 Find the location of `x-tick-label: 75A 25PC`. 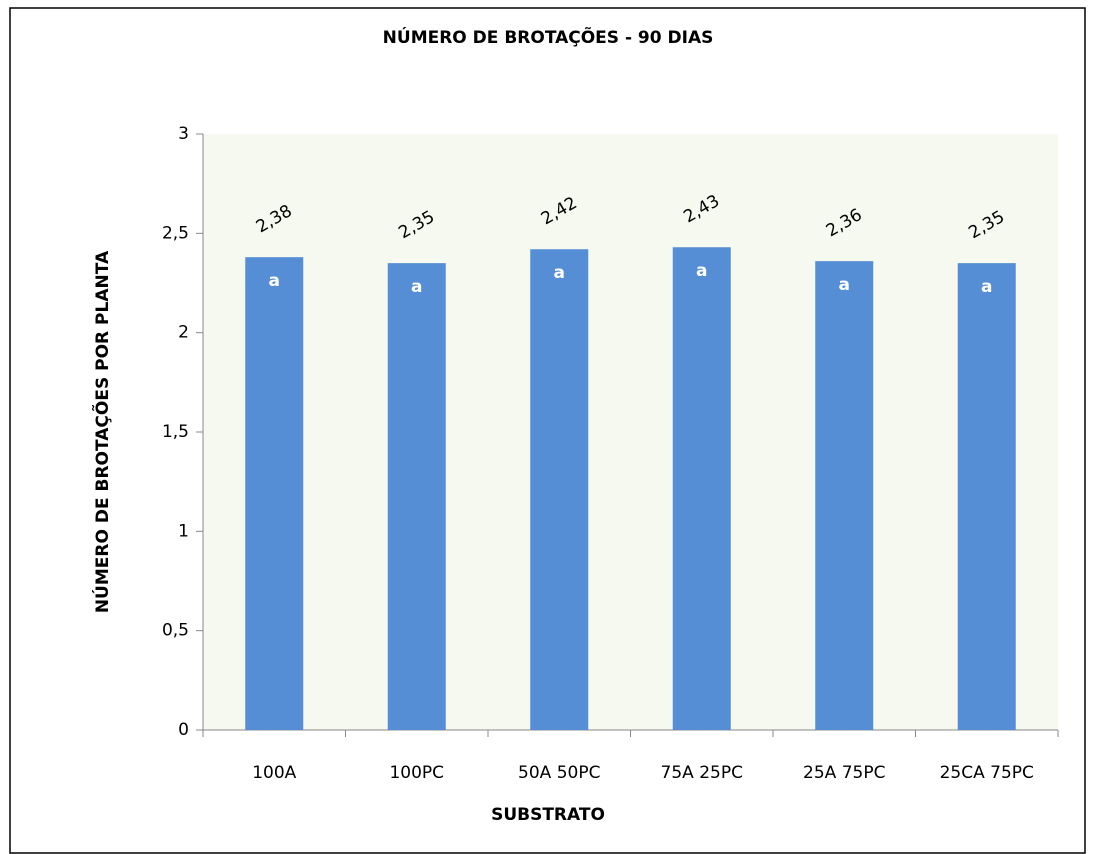

x-tick-label: 75A 25PC is located at coordinates (702, 773).